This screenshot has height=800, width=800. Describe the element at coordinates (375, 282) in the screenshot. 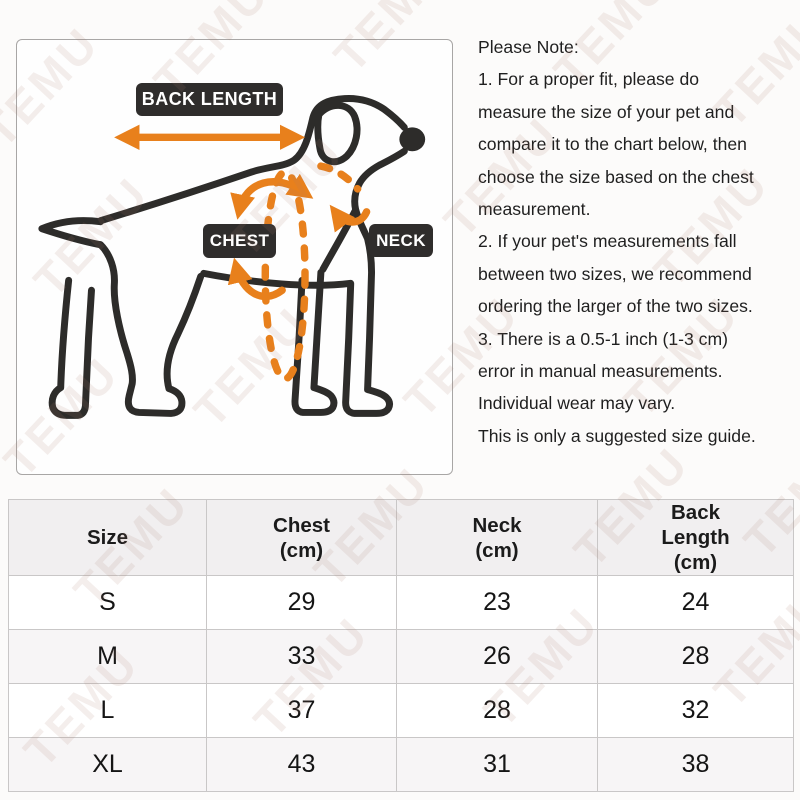

I see `dog-jaw-and-front-leg` at that location.